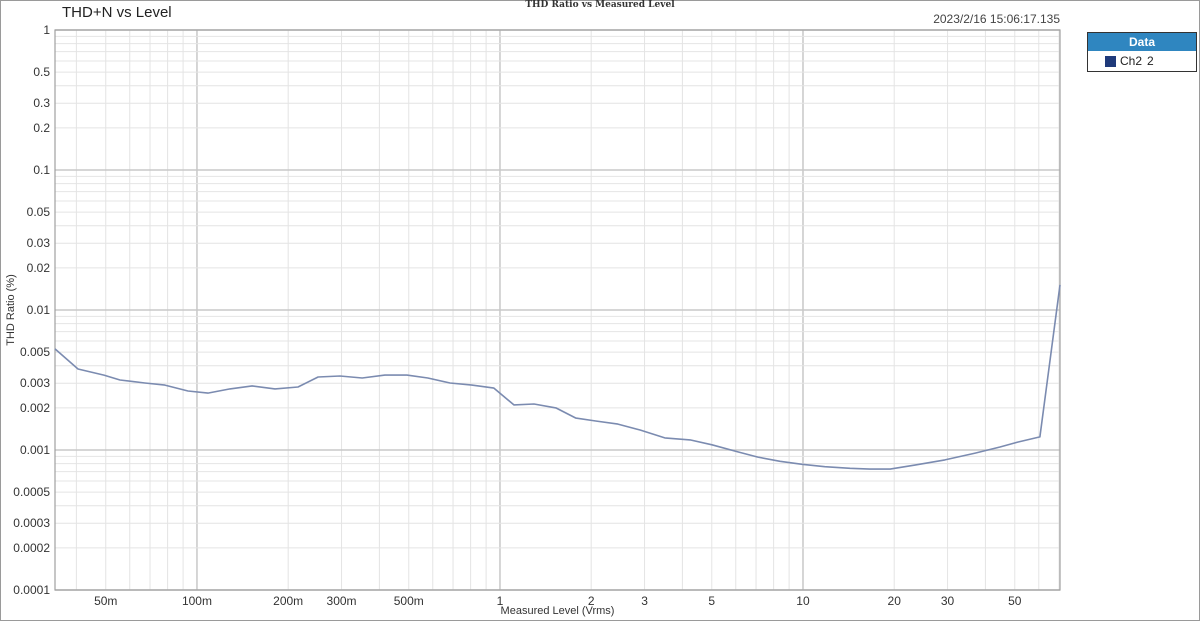  I want to click on legend: Data Ch2 2, so click(1142, 52).